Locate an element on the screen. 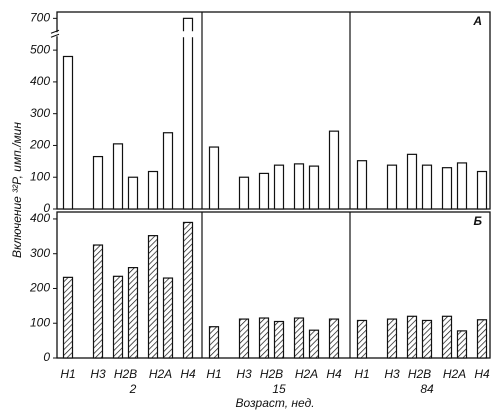  panel-label: Б is located at coordinates (478, 221).